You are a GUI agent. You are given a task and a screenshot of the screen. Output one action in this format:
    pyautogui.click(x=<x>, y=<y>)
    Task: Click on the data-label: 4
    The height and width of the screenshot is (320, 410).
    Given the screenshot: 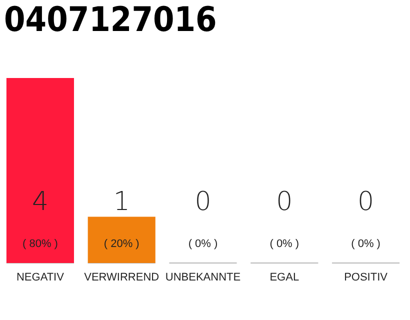 What is the action you would take?
    pyautogui.click(x=40, y=202)
    